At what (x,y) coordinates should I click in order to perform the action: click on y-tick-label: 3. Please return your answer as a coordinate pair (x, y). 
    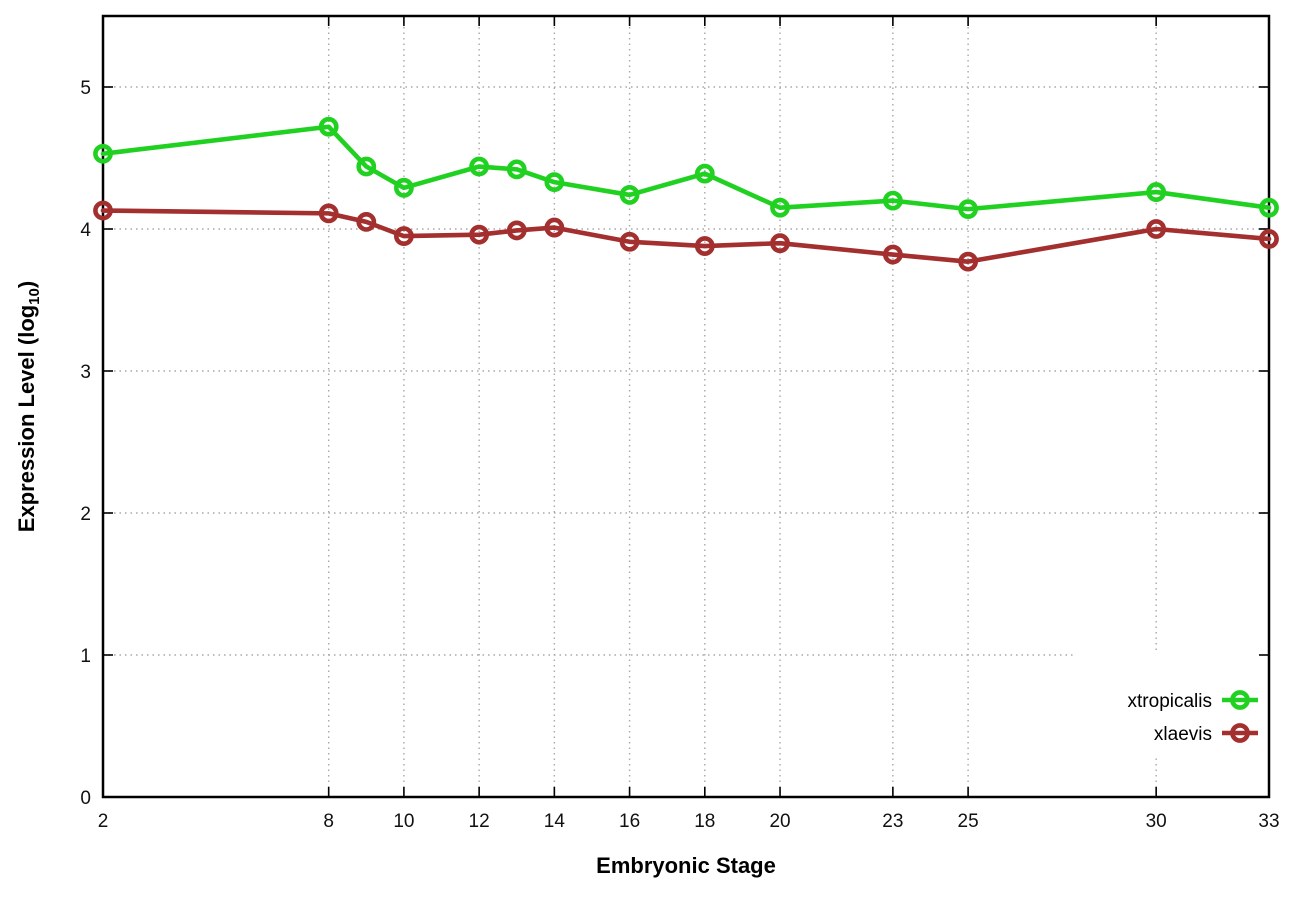
    Looking at the image, I should click on (85, 372).